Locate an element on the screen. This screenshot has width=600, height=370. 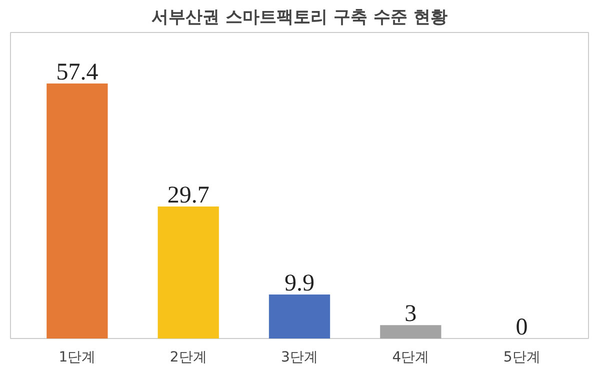
x-tick-label: 3단계 is located at coordinates (299, 358).